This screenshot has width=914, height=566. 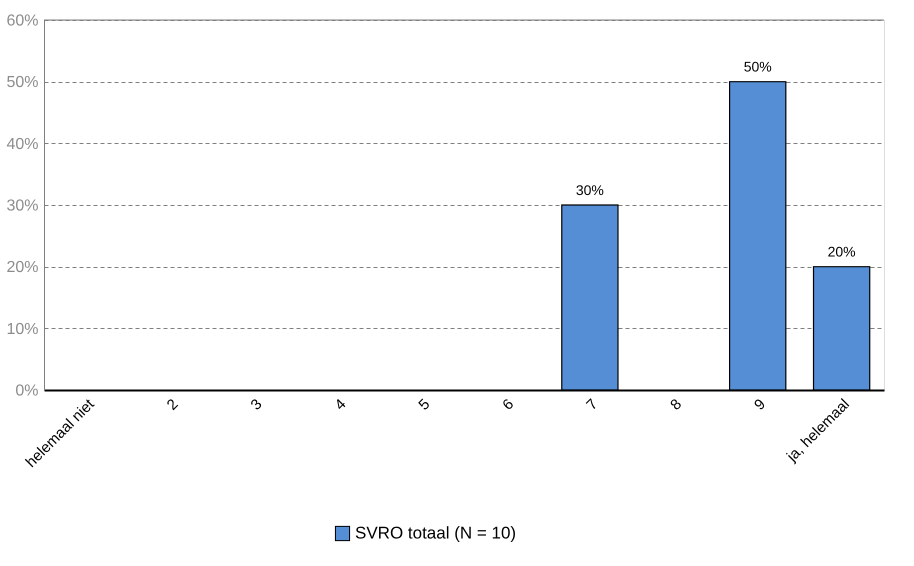 What do you see at coordinates (257, 405) in the screenshot?
I see `x-tick-label: 3` at bounding box center [257, 405].